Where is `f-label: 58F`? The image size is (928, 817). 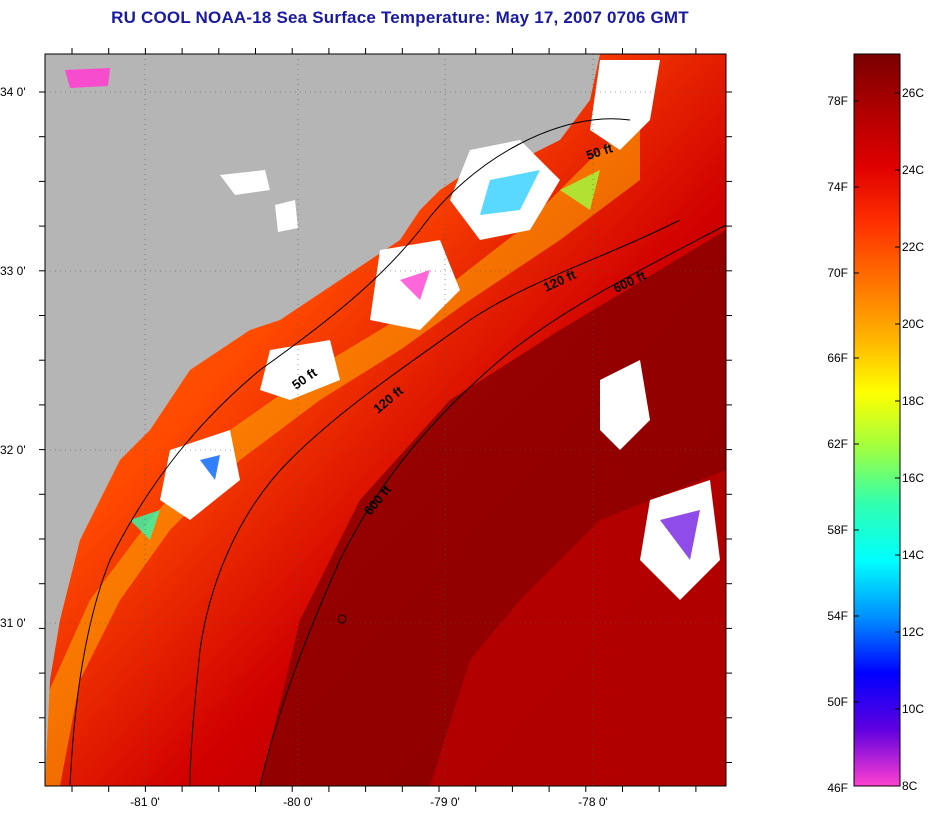 f-label: 58F is located at coordinates (837, 530).